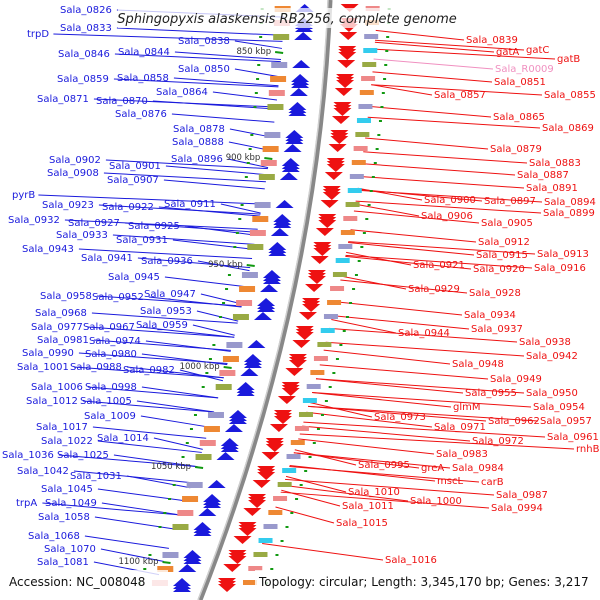 Image resolution: width=600 pixels, height=600 pixels. I want to click on gene-label-left: Sala_0876, so click(141, 114).